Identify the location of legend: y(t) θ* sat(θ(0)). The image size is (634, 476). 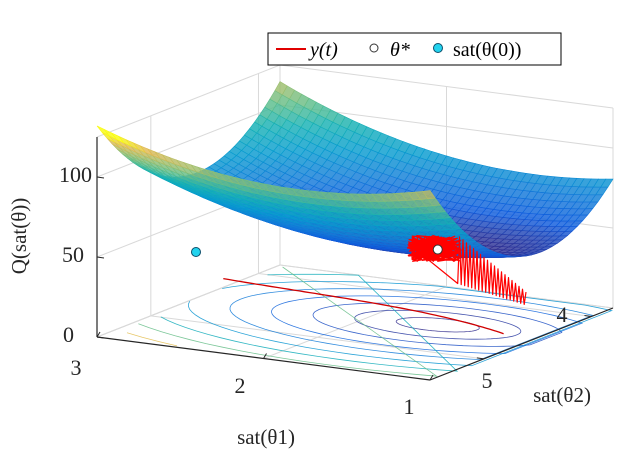
(414, 49).